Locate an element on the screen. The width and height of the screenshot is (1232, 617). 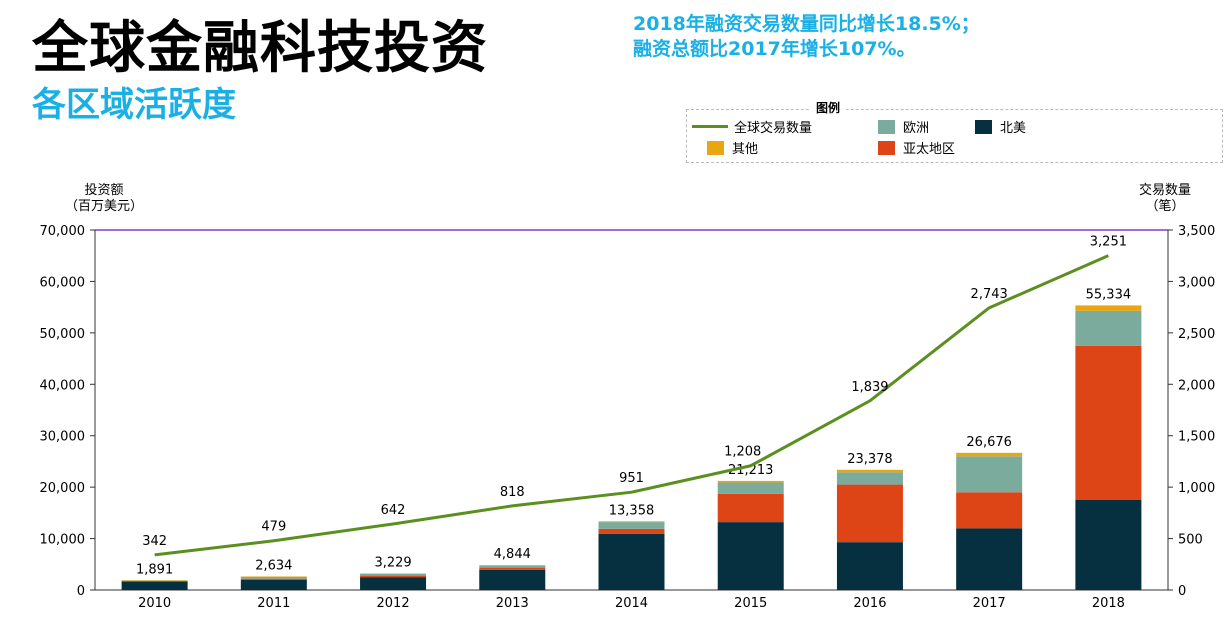
legend-item-other: 其他 is located at coordinates (732, 147).